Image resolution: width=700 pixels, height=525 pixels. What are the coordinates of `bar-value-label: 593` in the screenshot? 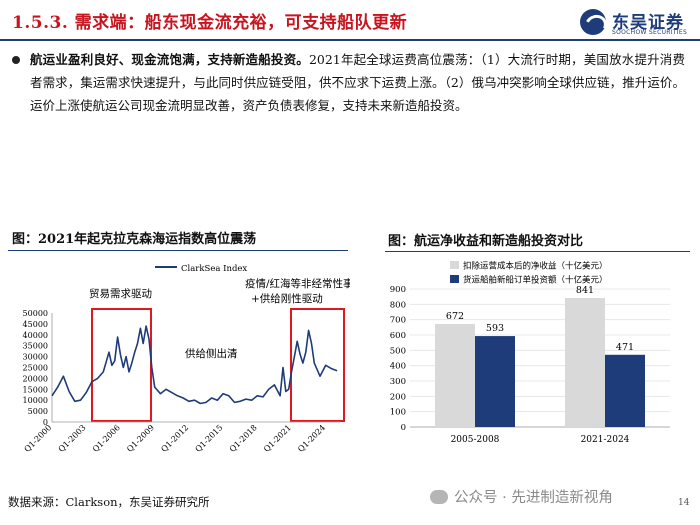 It's located at (495, 328).